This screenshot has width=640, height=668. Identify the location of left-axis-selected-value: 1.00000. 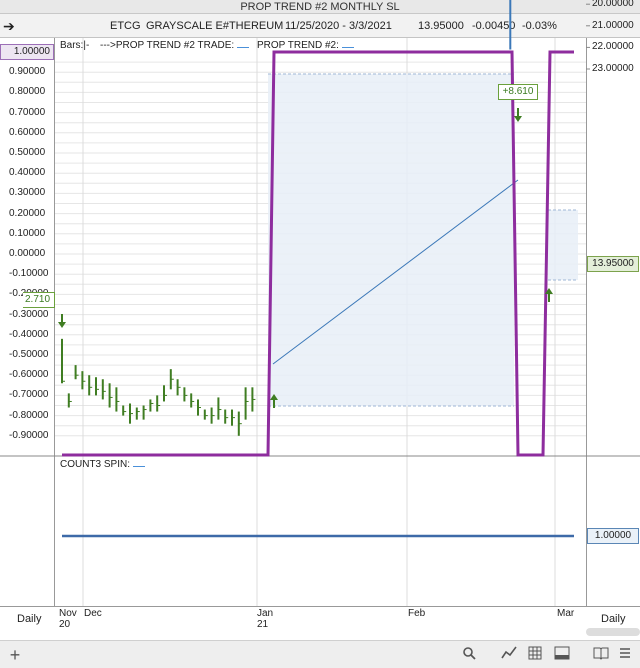
(27, 52).